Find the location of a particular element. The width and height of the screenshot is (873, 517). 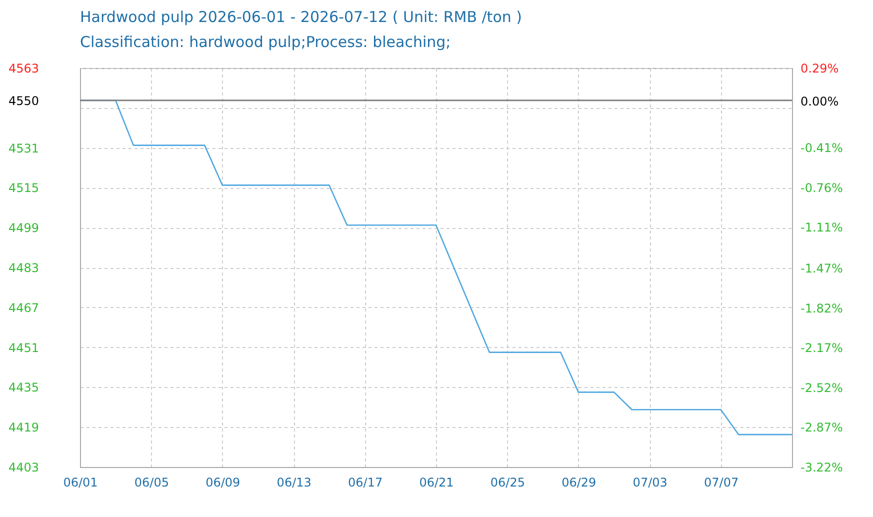

x-tick-label: 06/01 is located at coordinates (80, 483).